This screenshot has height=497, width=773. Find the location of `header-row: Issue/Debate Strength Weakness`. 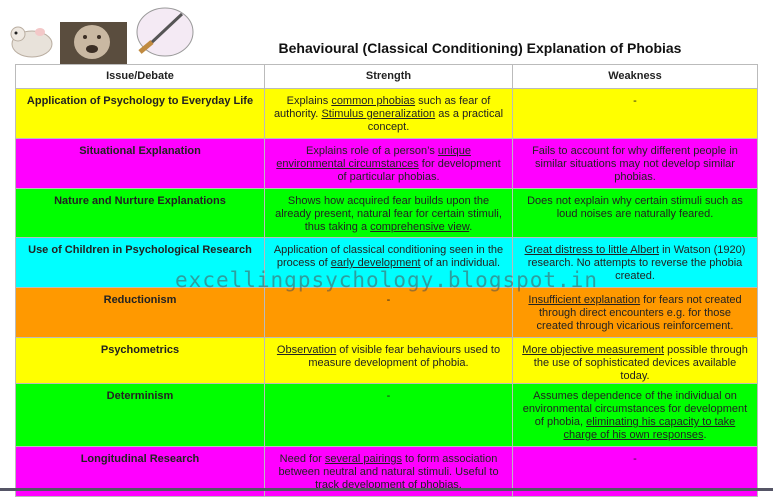

header-row: Issue/Debate Strength Weakness is located at coordinates (386, 76).